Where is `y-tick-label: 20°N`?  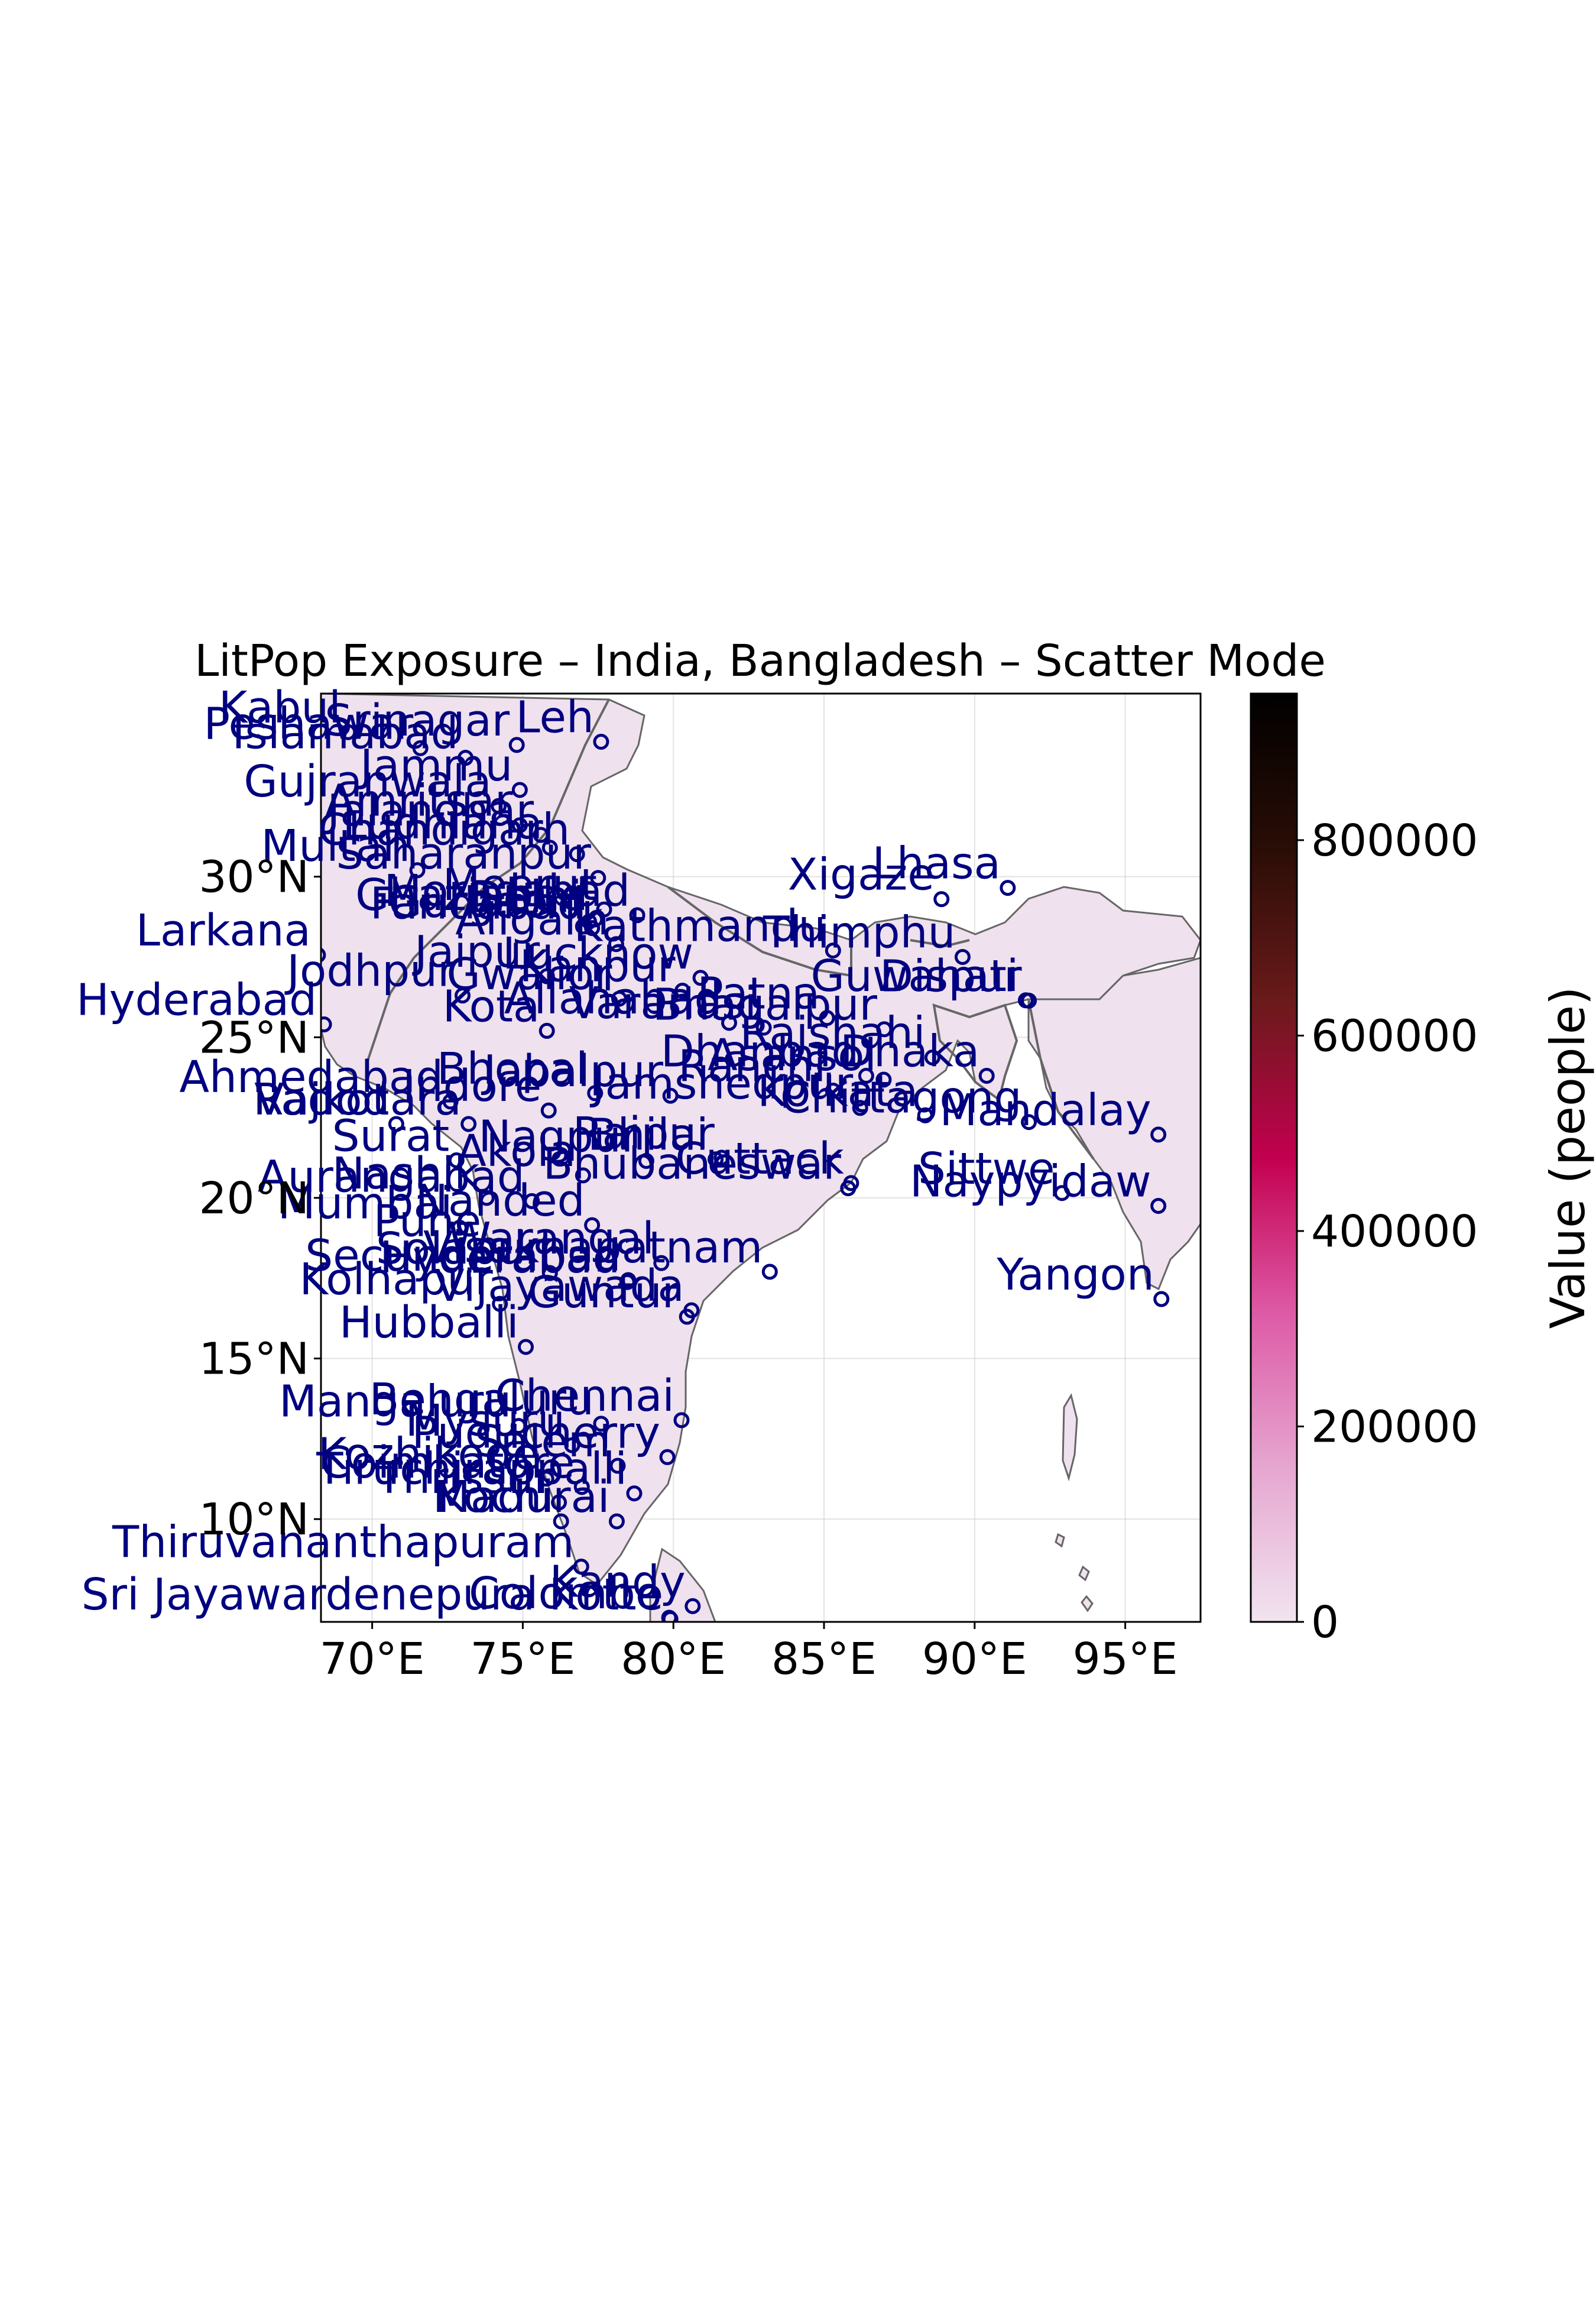
y-tick-label: 20°N is located at coordinates (254, 1198).